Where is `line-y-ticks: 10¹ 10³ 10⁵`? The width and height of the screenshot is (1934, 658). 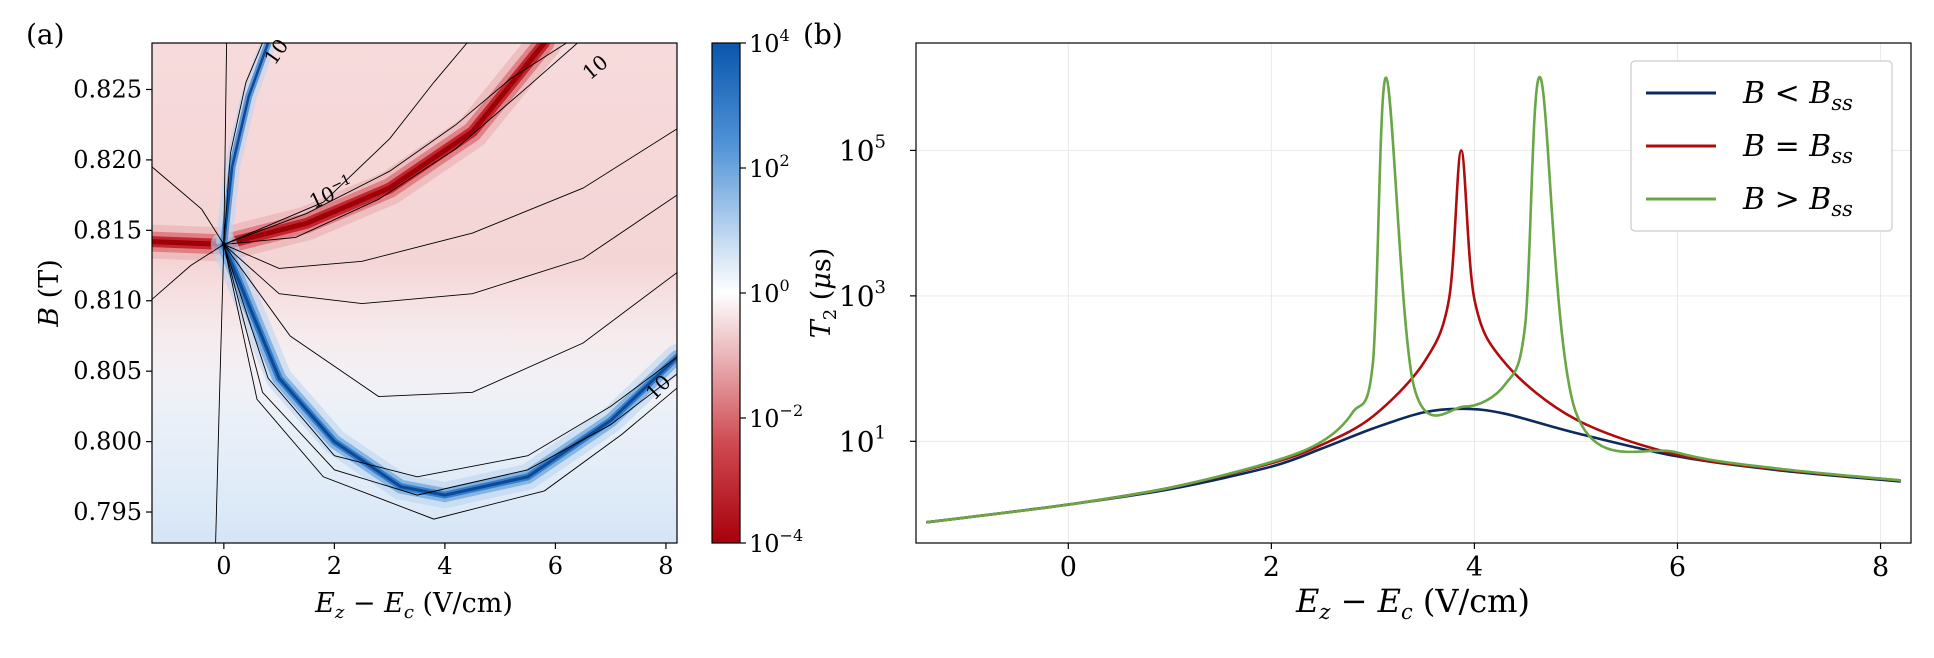 line-y-ticks: 10¹ 10³ 10⁵ is located at coordinates (877, 294).